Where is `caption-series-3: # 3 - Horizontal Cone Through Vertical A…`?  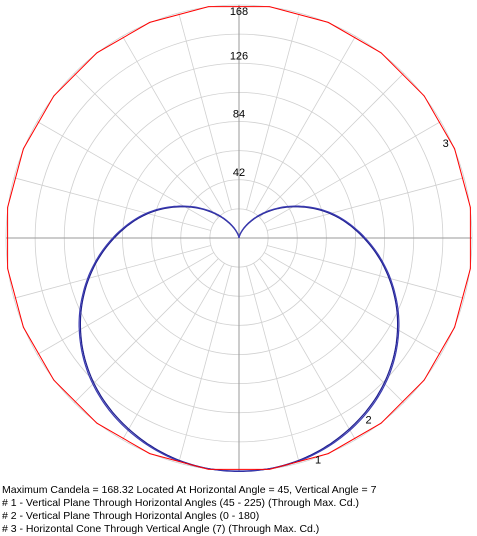 caption-series-3: # 3 - Horizontal Cone Through Vertical A… is located at coordinates (161, 529).